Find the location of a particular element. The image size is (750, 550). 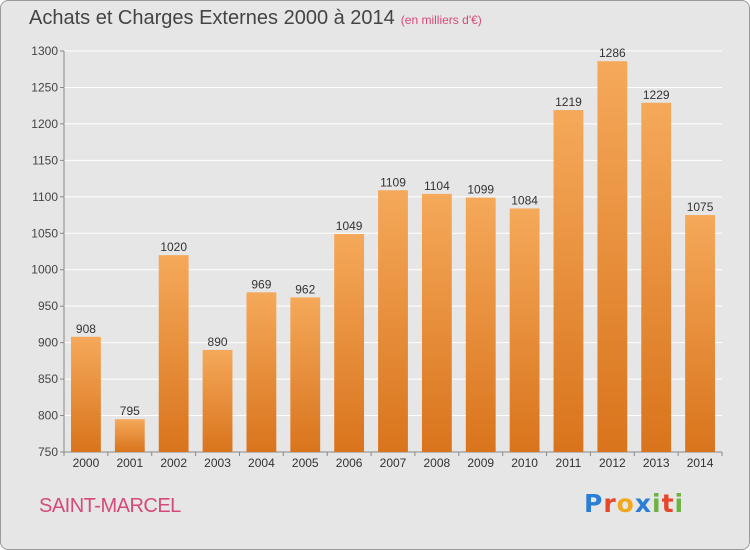

x-tick-label: 2004 is located at coordinates (261, 463).